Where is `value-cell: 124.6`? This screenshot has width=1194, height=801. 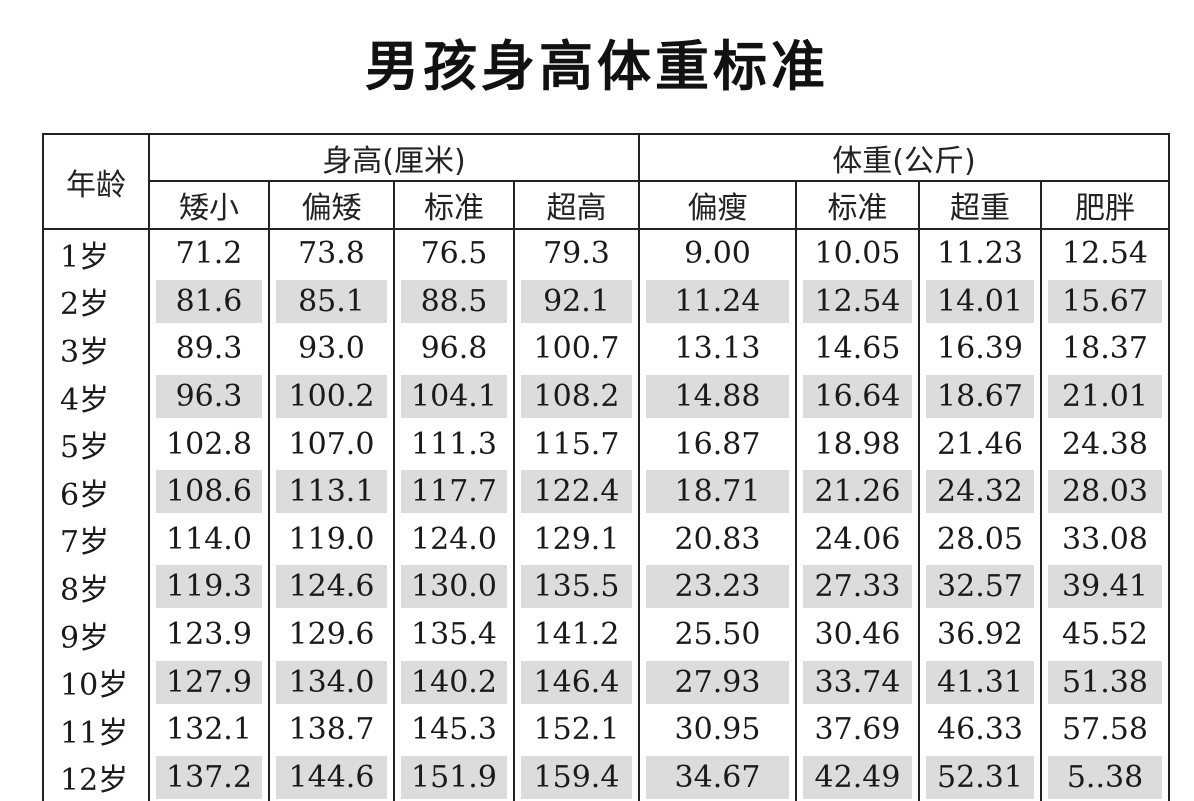 value-cell: 124.6 is located at coordinates (331, 587).